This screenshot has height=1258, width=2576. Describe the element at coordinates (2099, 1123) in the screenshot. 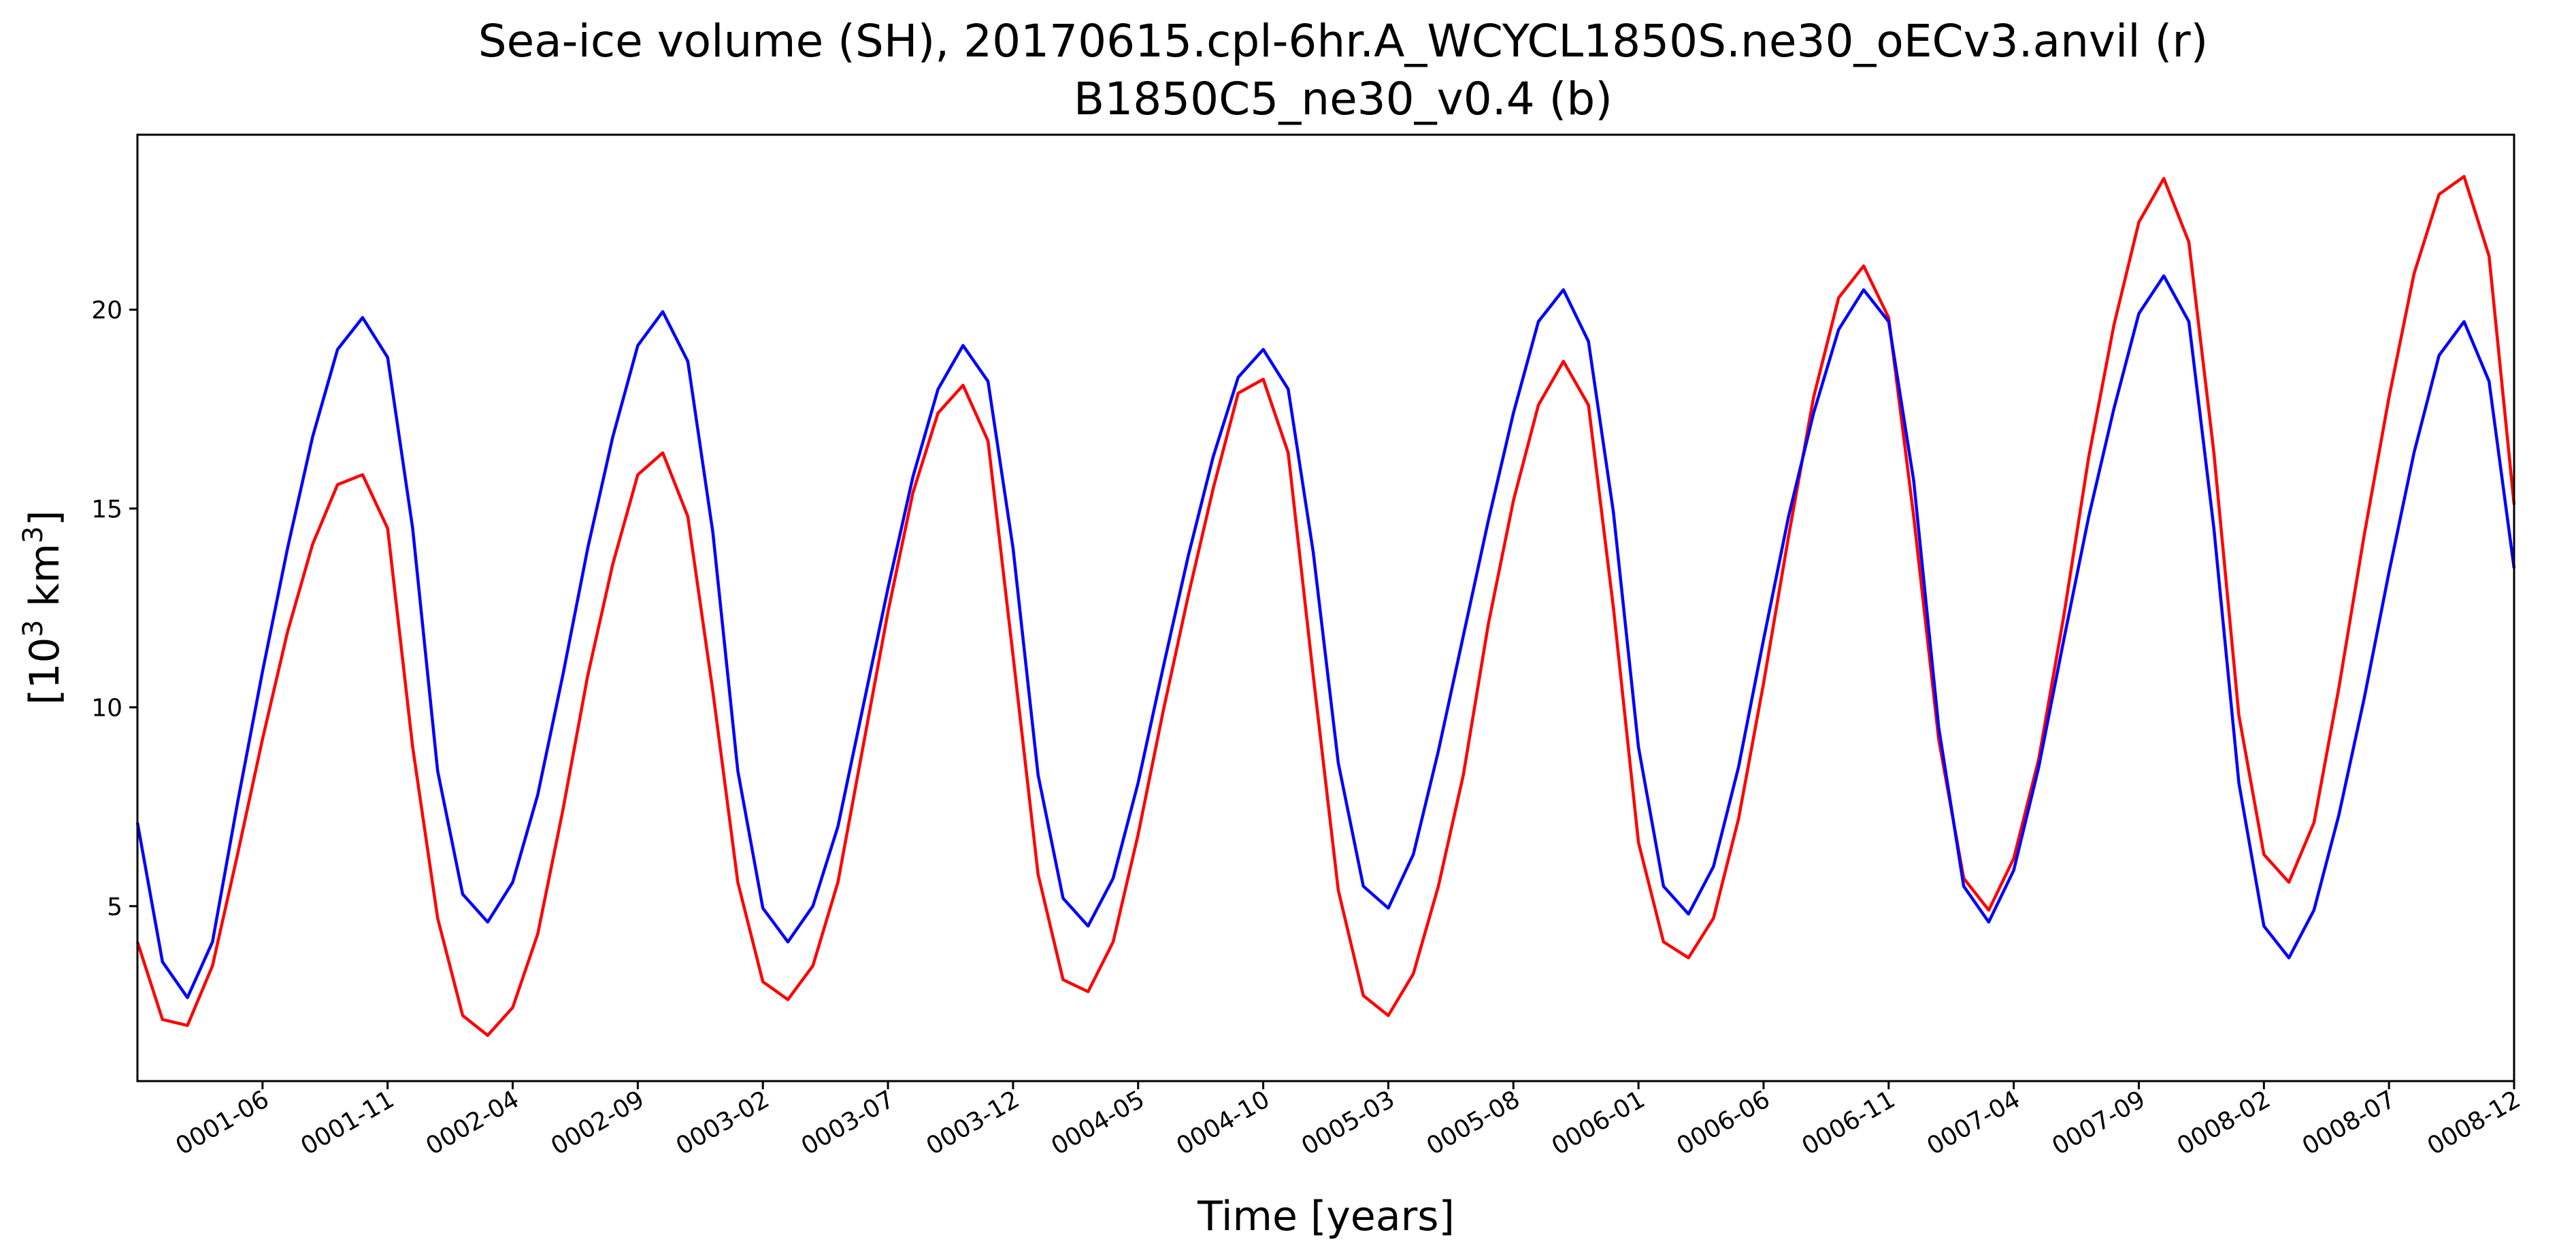

I see `x-tick-label: 0007-09` at that location.